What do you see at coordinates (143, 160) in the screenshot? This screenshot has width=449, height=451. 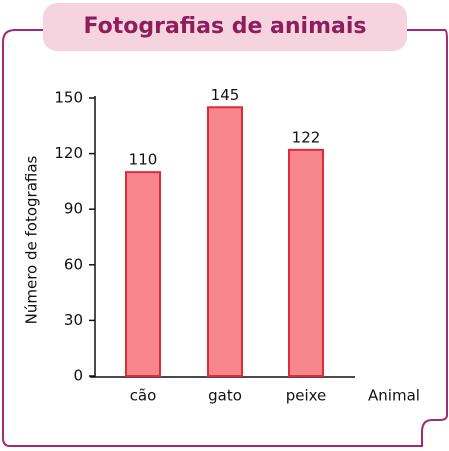 I see `value-label: 110` at bounding box center [143, 160].